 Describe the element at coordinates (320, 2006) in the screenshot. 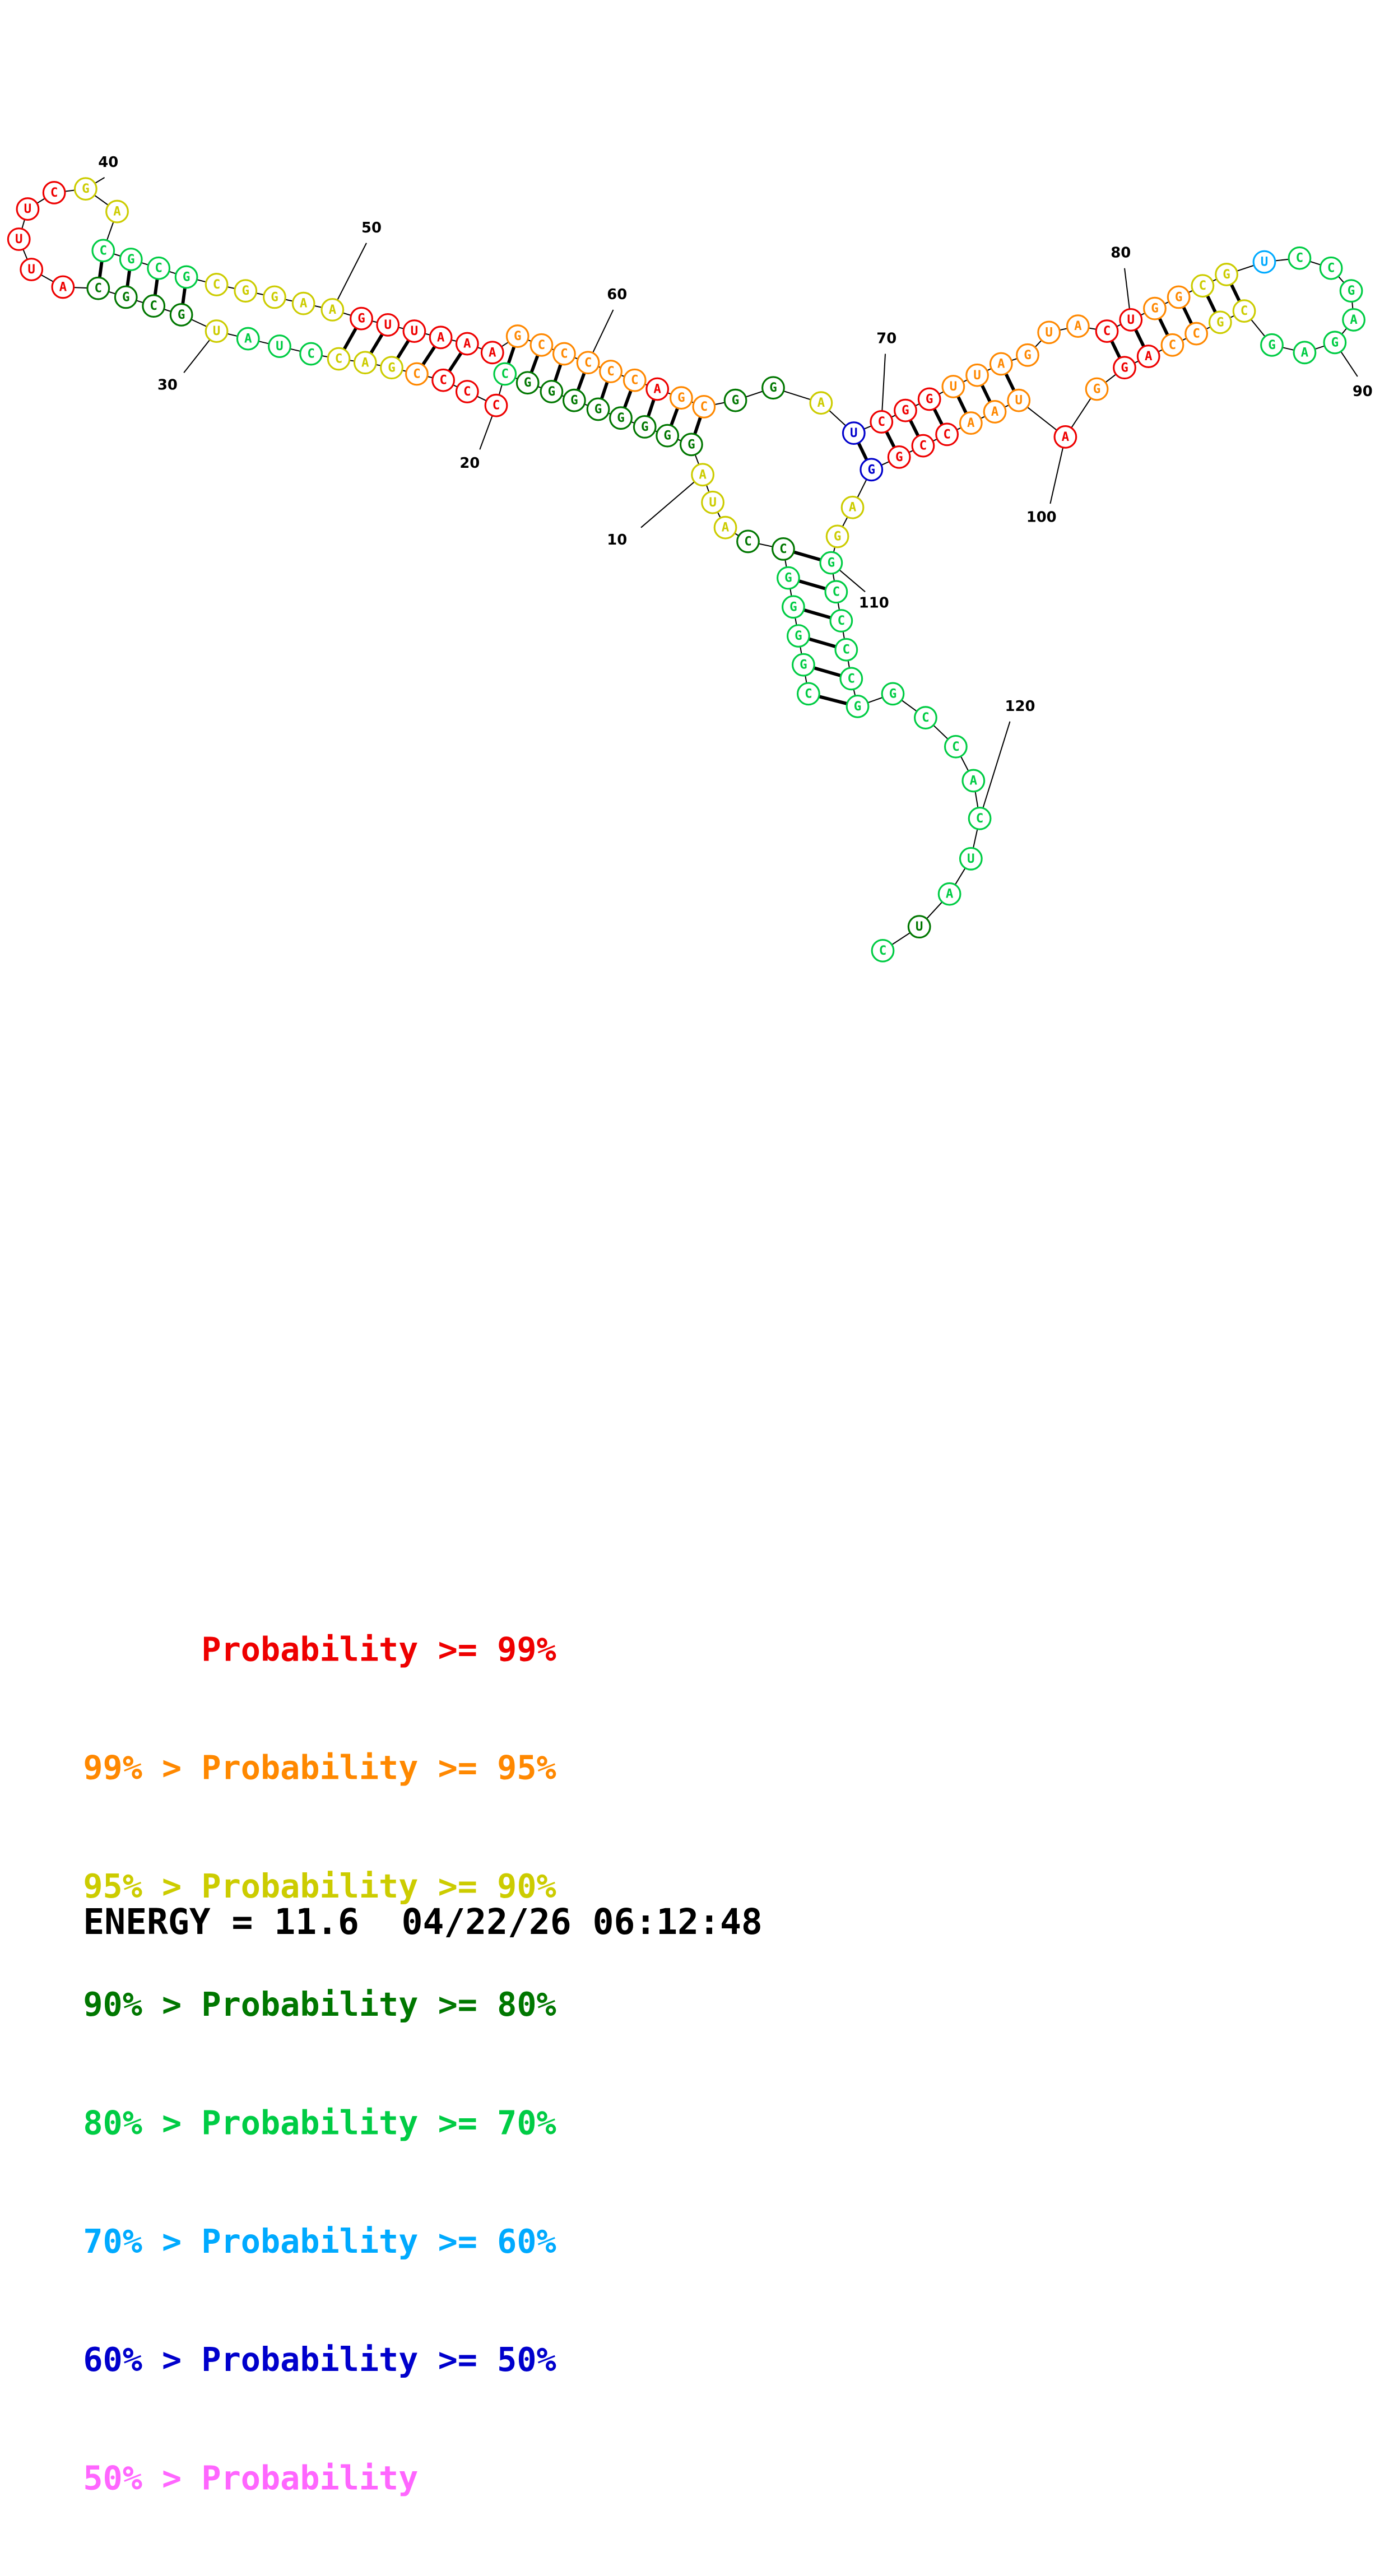

I see `legend-line-80: 90% > Probability >= 80%` at that location.